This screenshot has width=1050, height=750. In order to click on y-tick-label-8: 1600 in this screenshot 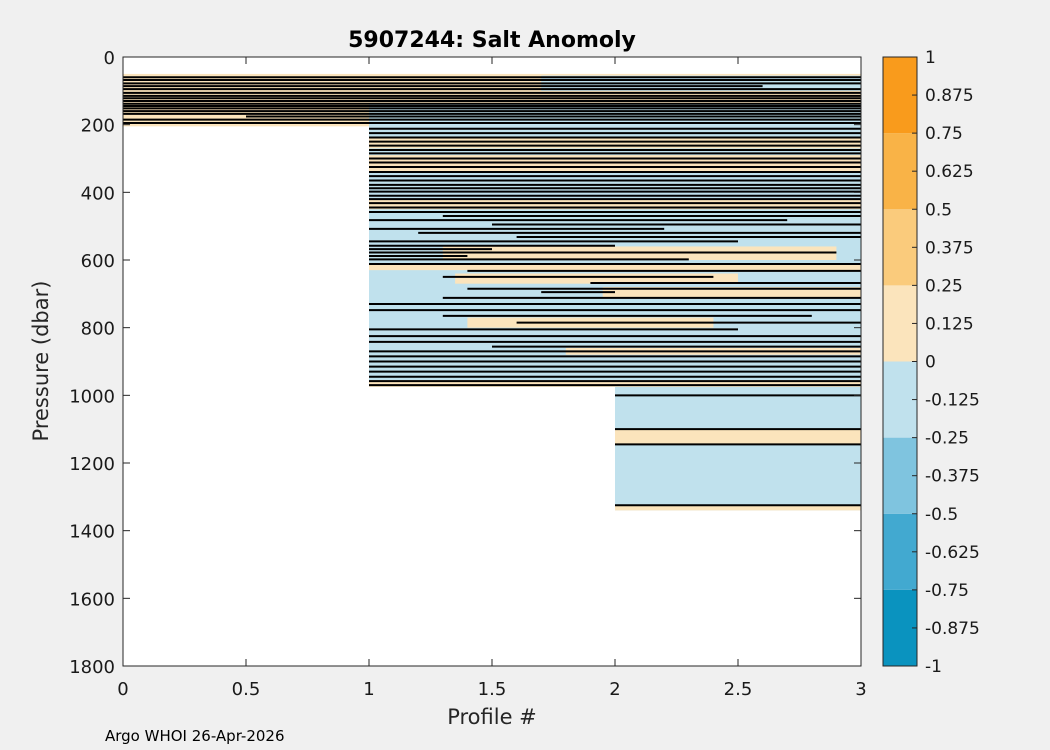, I will do `click(92, 599)`.